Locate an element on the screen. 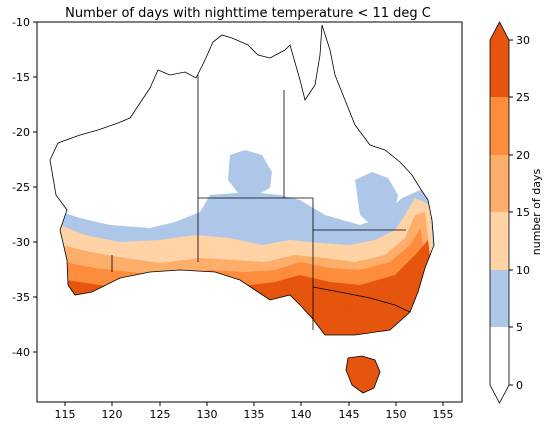 The image size is (548, 427). x-tick-label: 150 is located at coordinates (396, 414).